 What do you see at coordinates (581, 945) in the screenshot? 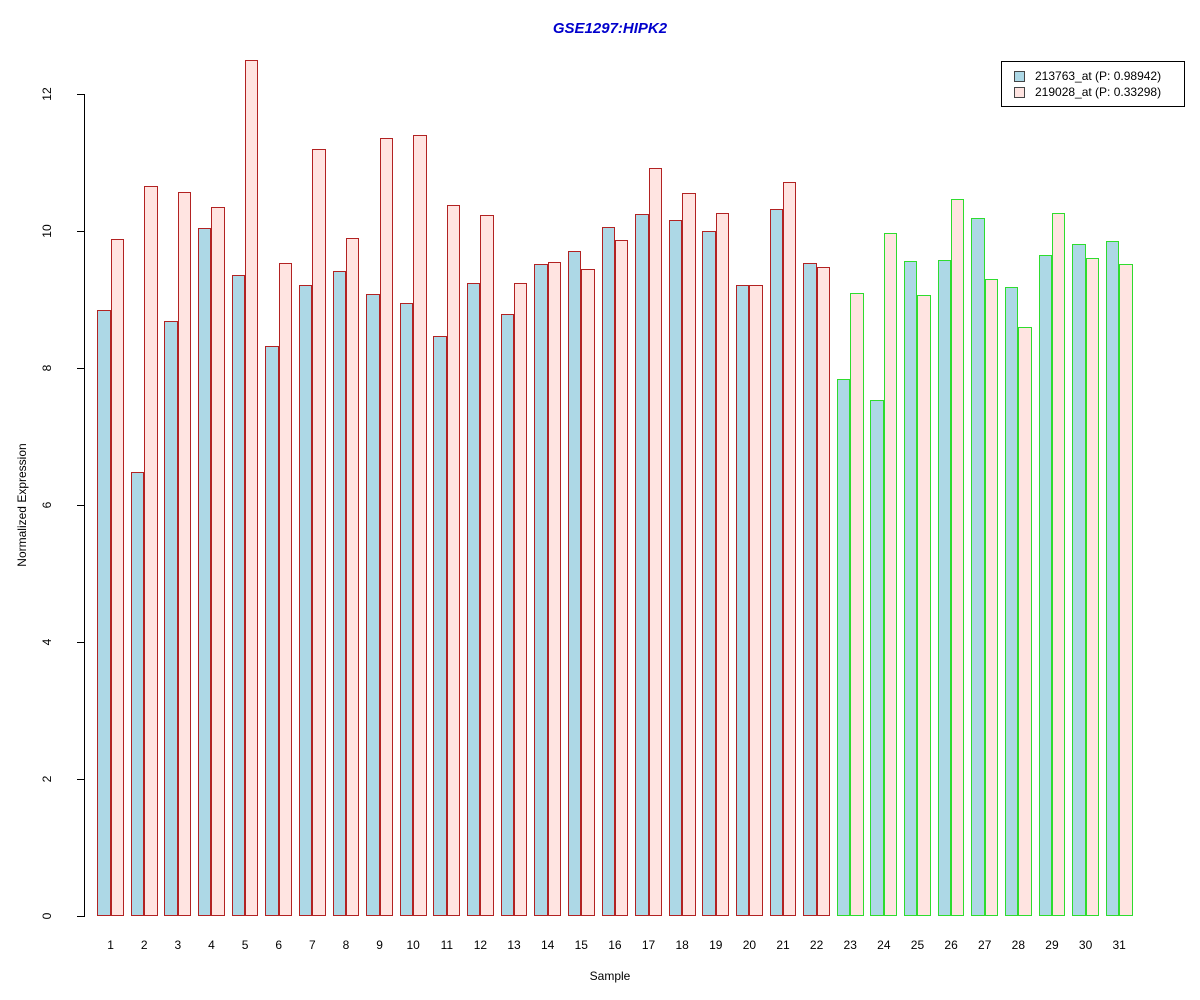
I see `x-axis-tick-label: 15` at bounding box center [581, 945].